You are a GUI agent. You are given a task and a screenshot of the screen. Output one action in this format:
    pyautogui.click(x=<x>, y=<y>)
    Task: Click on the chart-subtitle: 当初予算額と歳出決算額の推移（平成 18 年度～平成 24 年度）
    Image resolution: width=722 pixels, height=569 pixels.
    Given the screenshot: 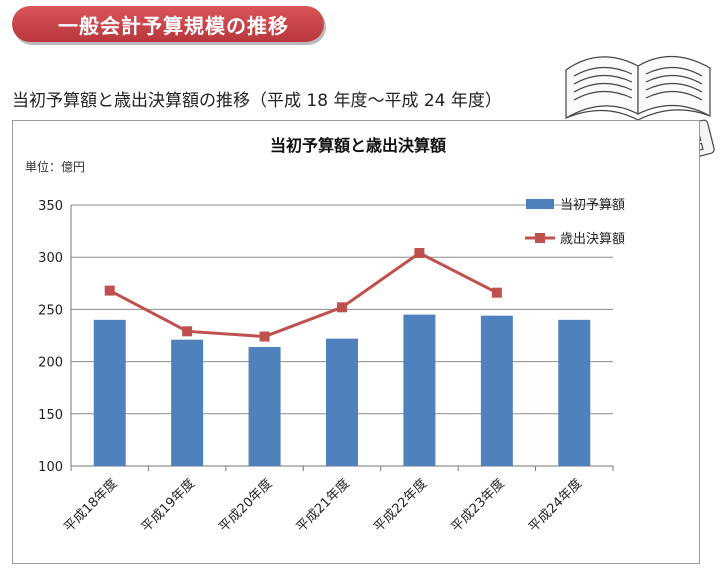 What is the action you would take?
    pyautogui.click(x=257, y=101)
    